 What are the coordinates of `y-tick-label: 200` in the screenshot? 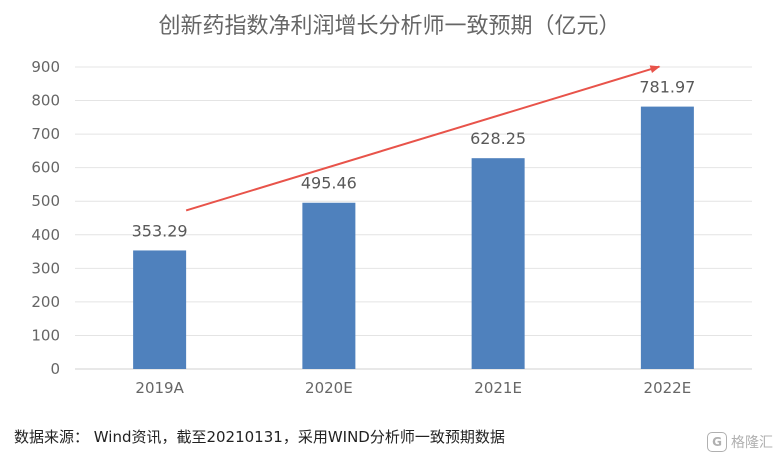 It's located at (45, 302).